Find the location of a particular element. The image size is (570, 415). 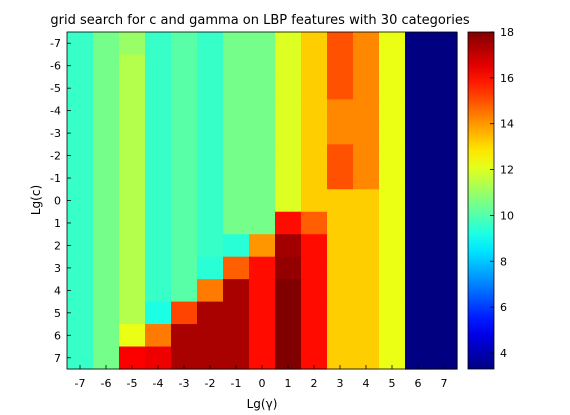

x-tick-label: 7 is located at coordinates (444, 383).